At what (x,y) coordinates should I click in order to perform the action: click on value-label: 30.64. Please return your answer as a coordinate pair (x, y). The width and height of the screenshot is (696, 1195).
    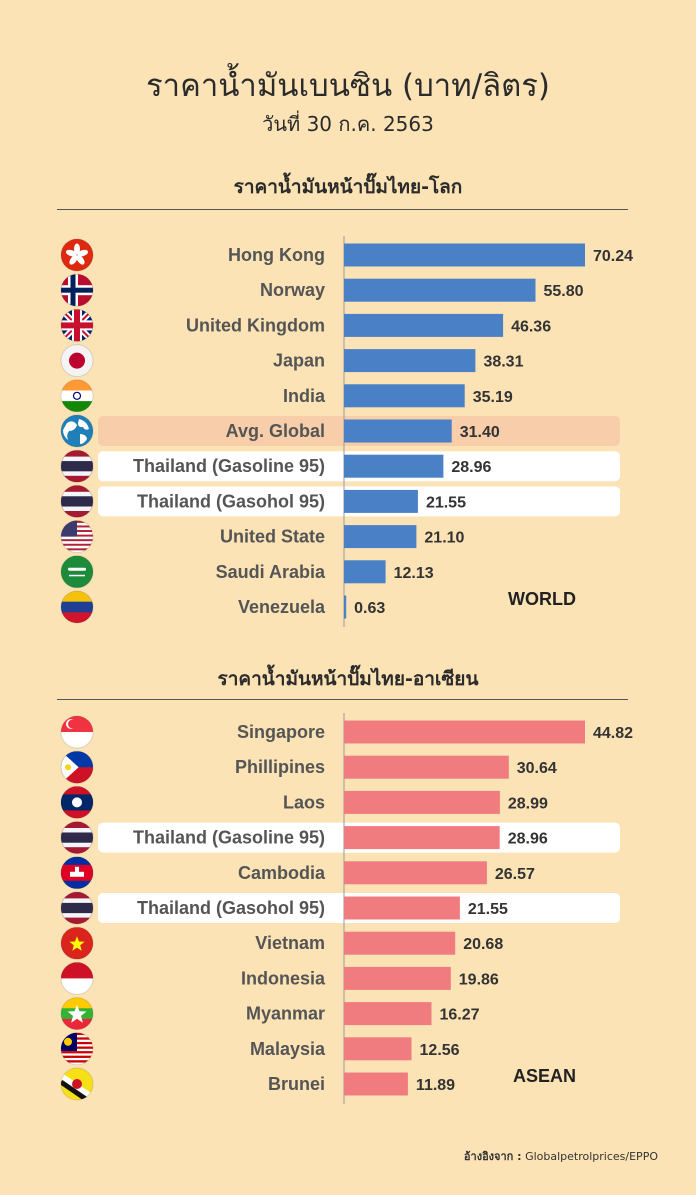
    Looking at the image, I should click on (537, 768).